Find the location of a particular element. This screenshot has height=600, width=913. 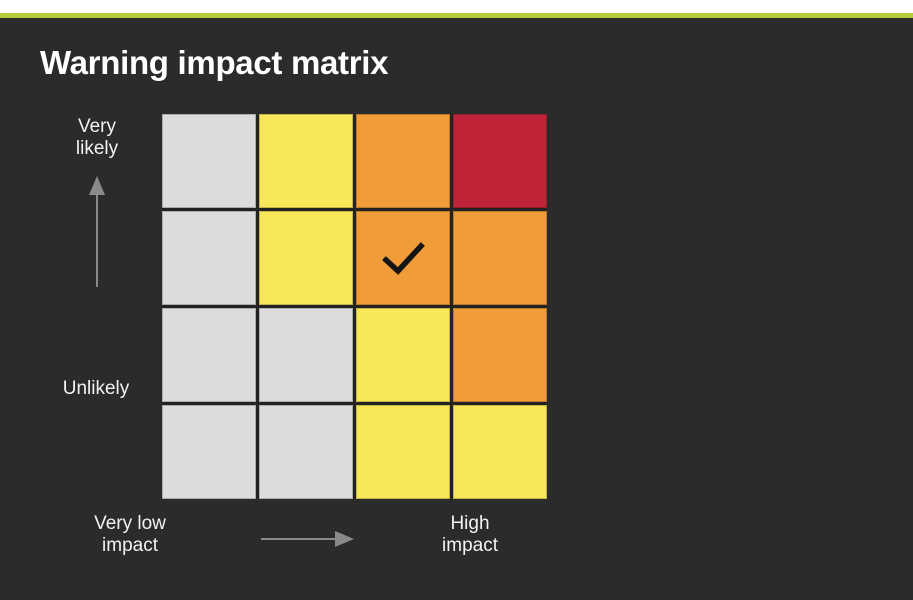

matrix-cell-r2c2 is located at coordinates (306, 258).